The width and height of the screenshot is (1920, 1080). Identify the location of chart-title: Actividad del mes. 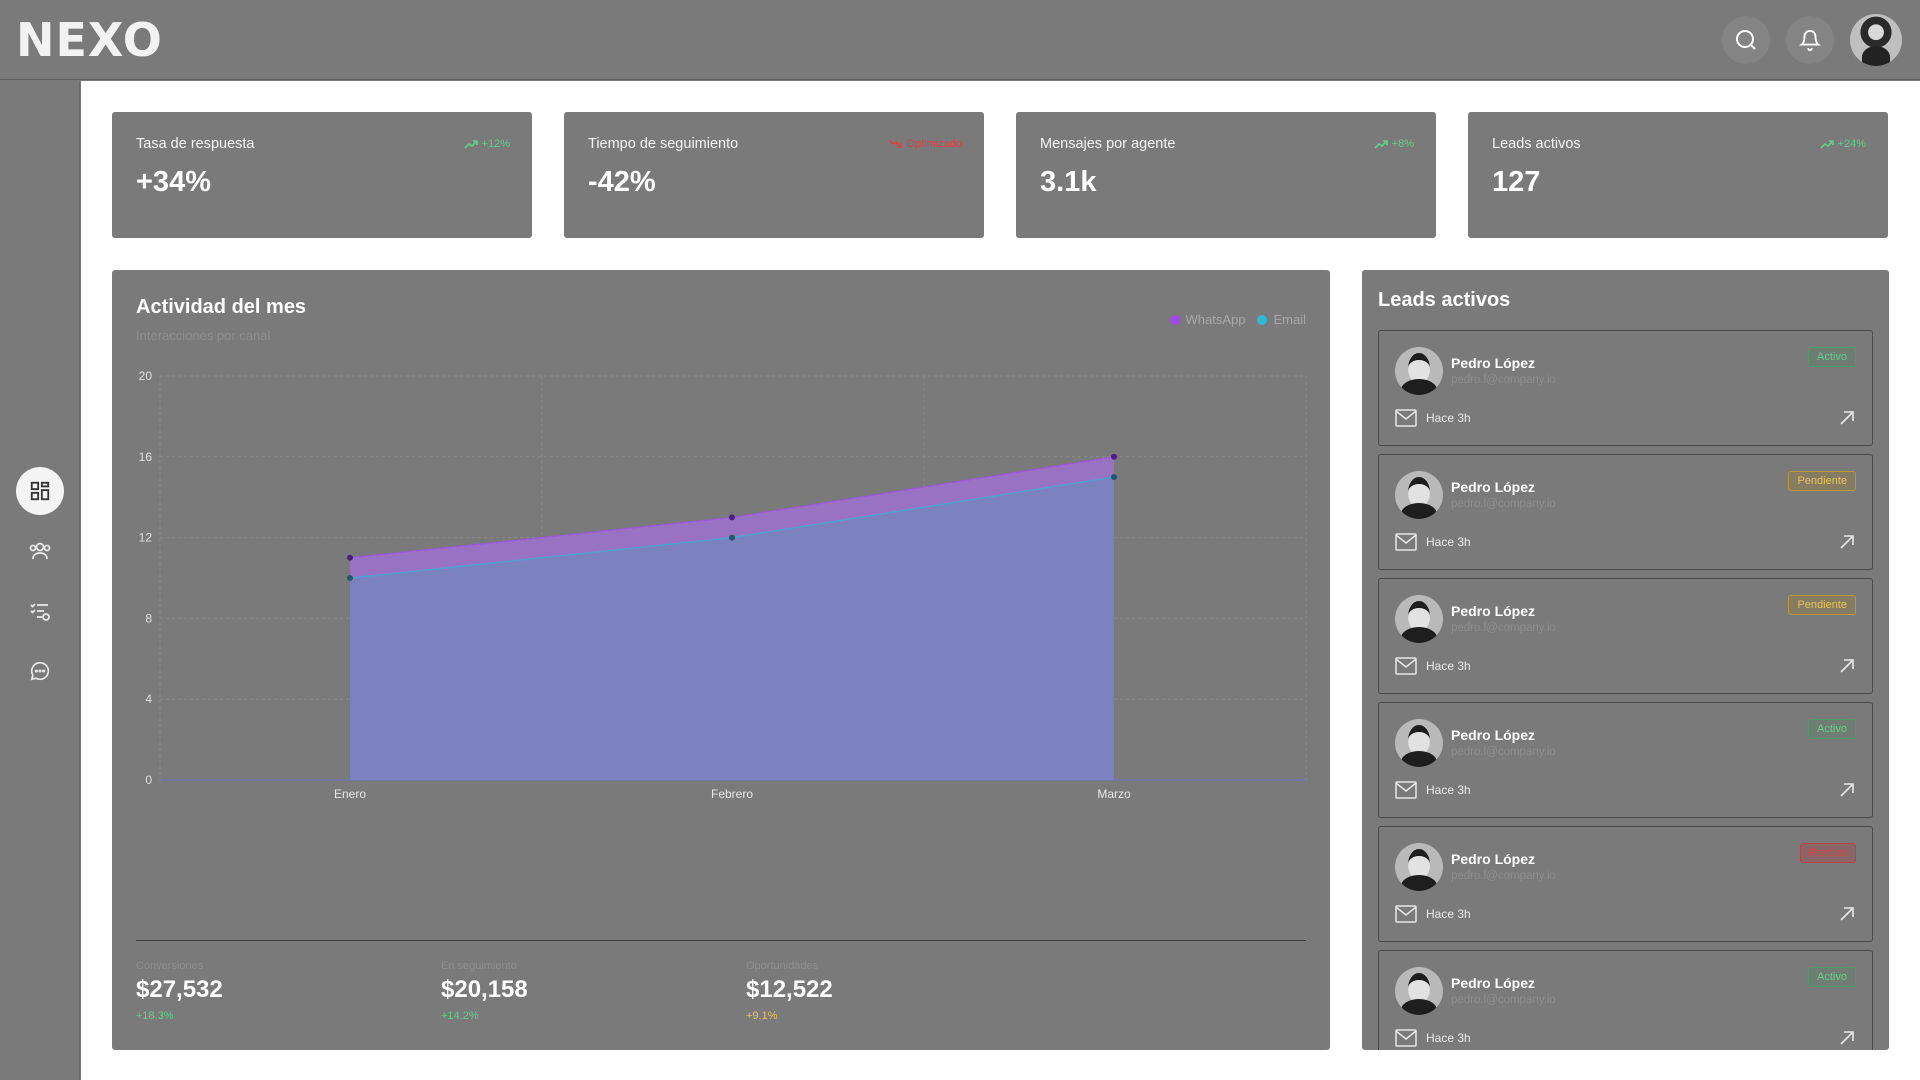
(221, 307).